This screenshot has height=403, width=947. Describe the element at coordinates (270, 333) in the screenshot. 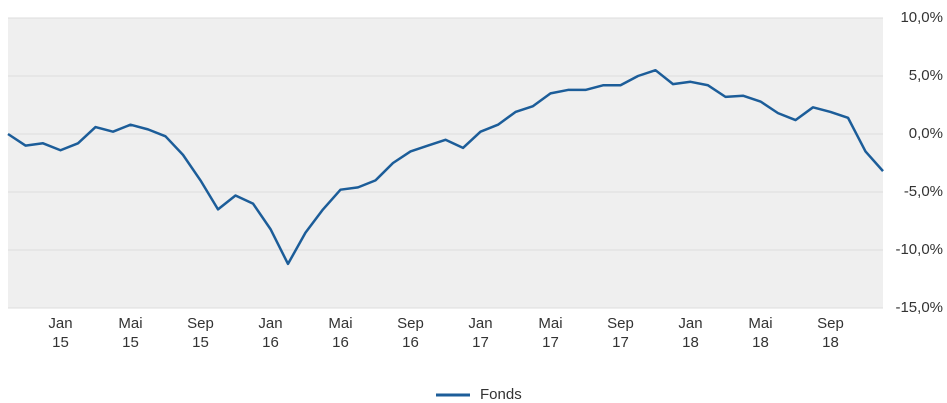

I see `x-tick-label: Jan 16` at that location.